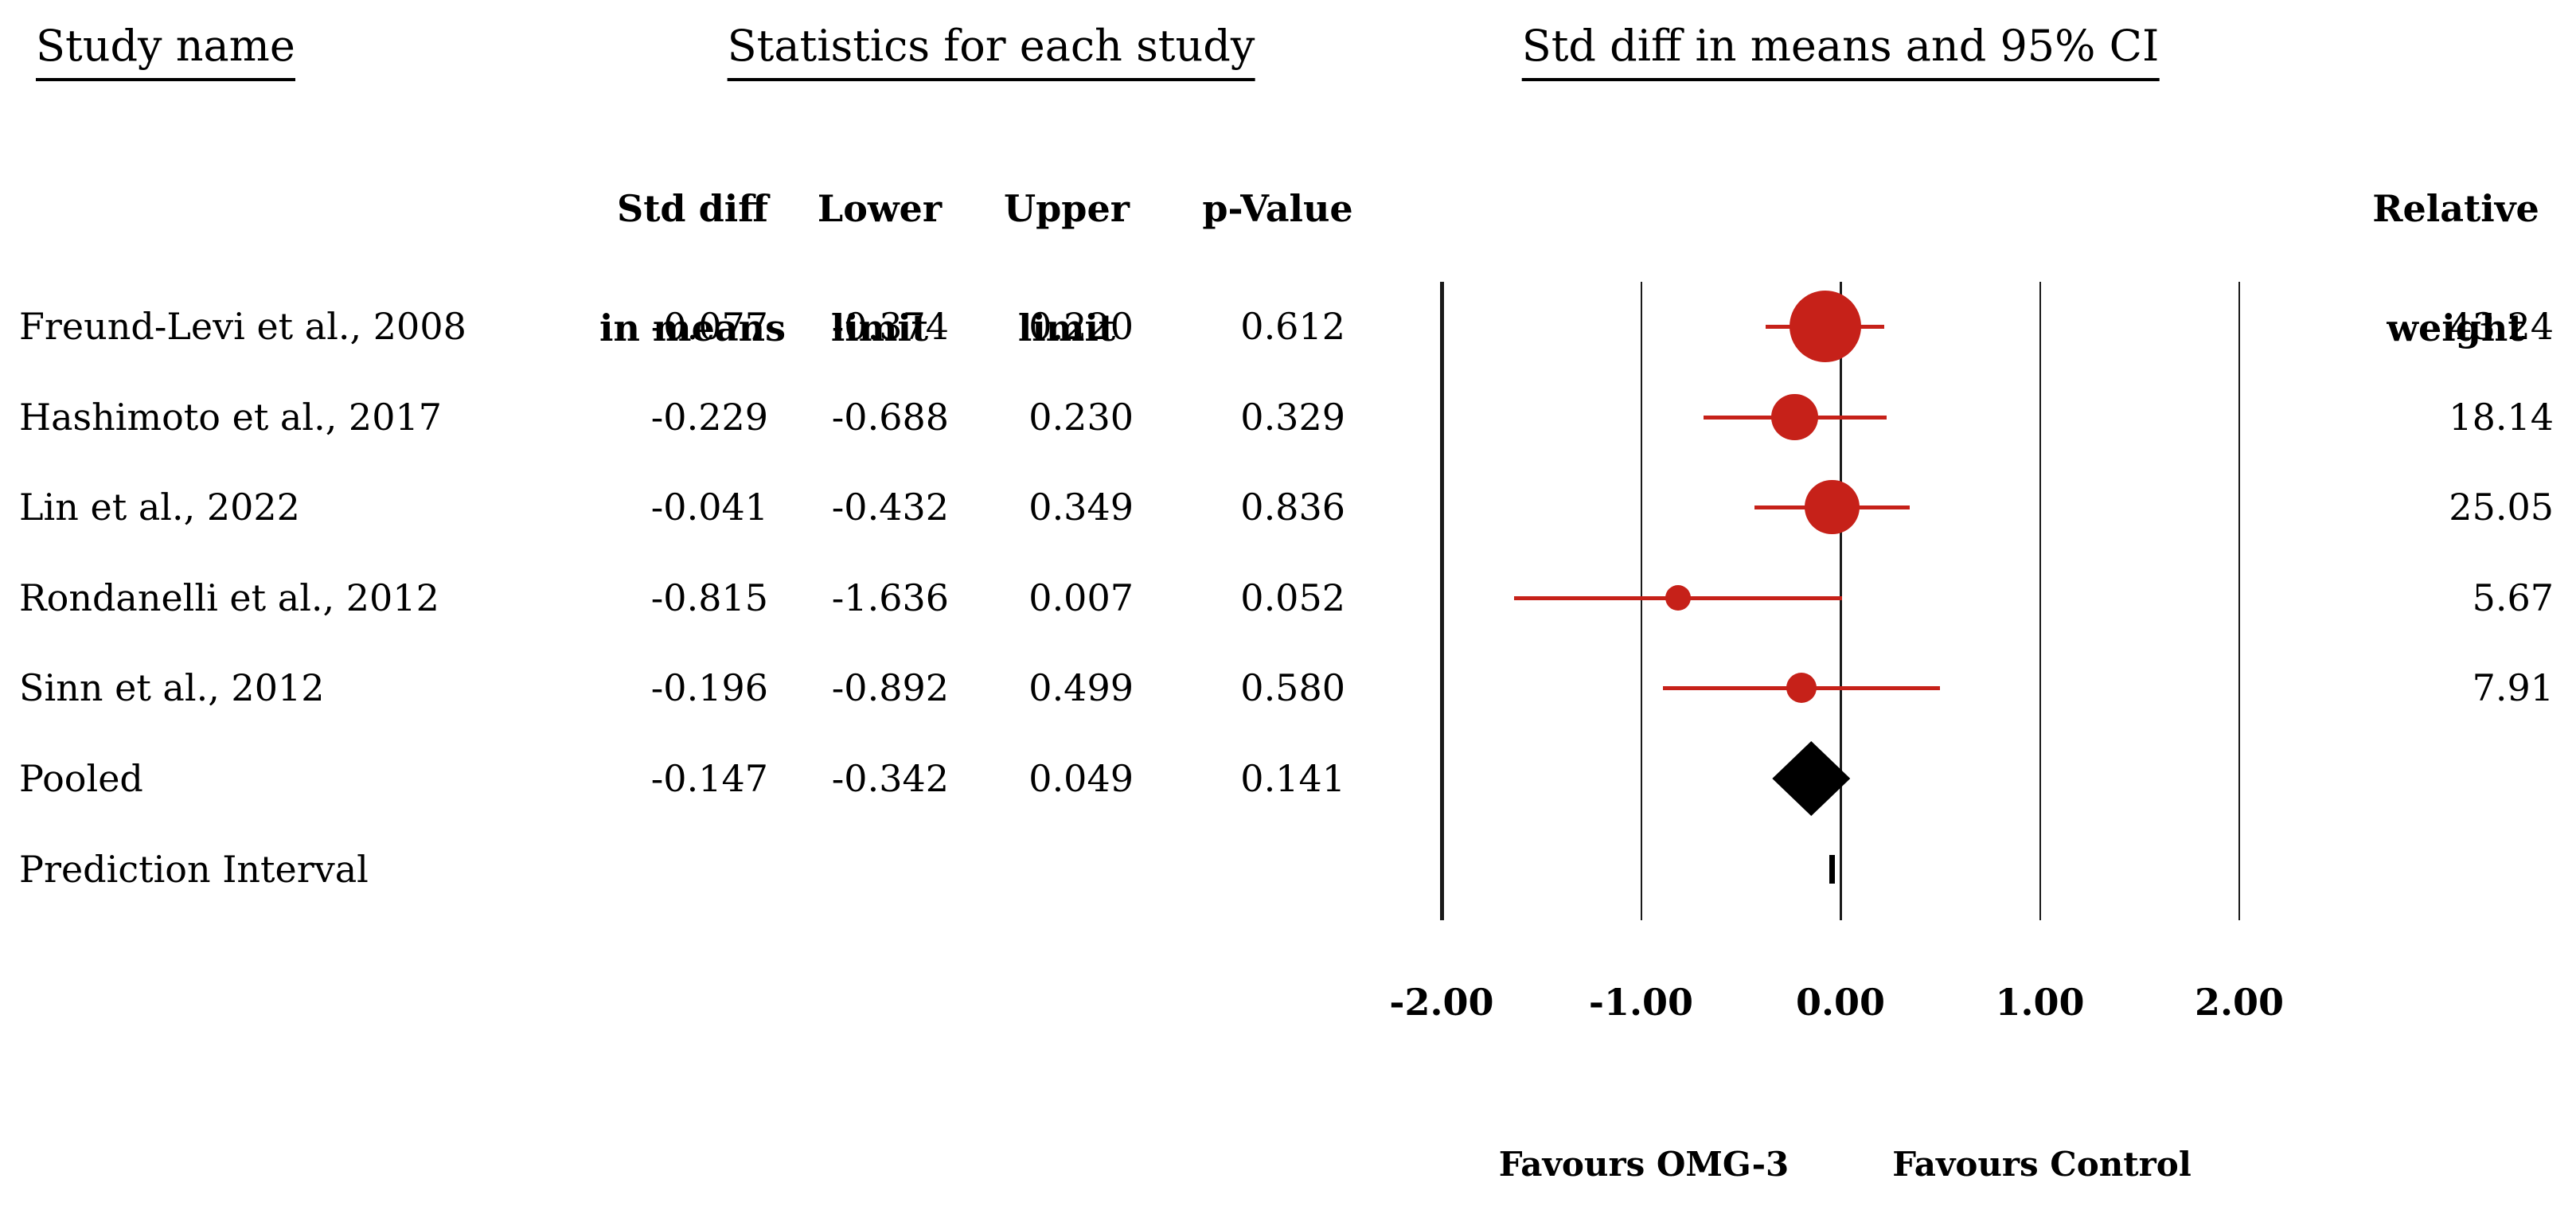 Image resolution: width=2576 pixels, height=1210 pixels. Describe the element at coordinates (230, 417) in the screenshot. I see `study-label: Hashimoto et al., 2017` at that location.